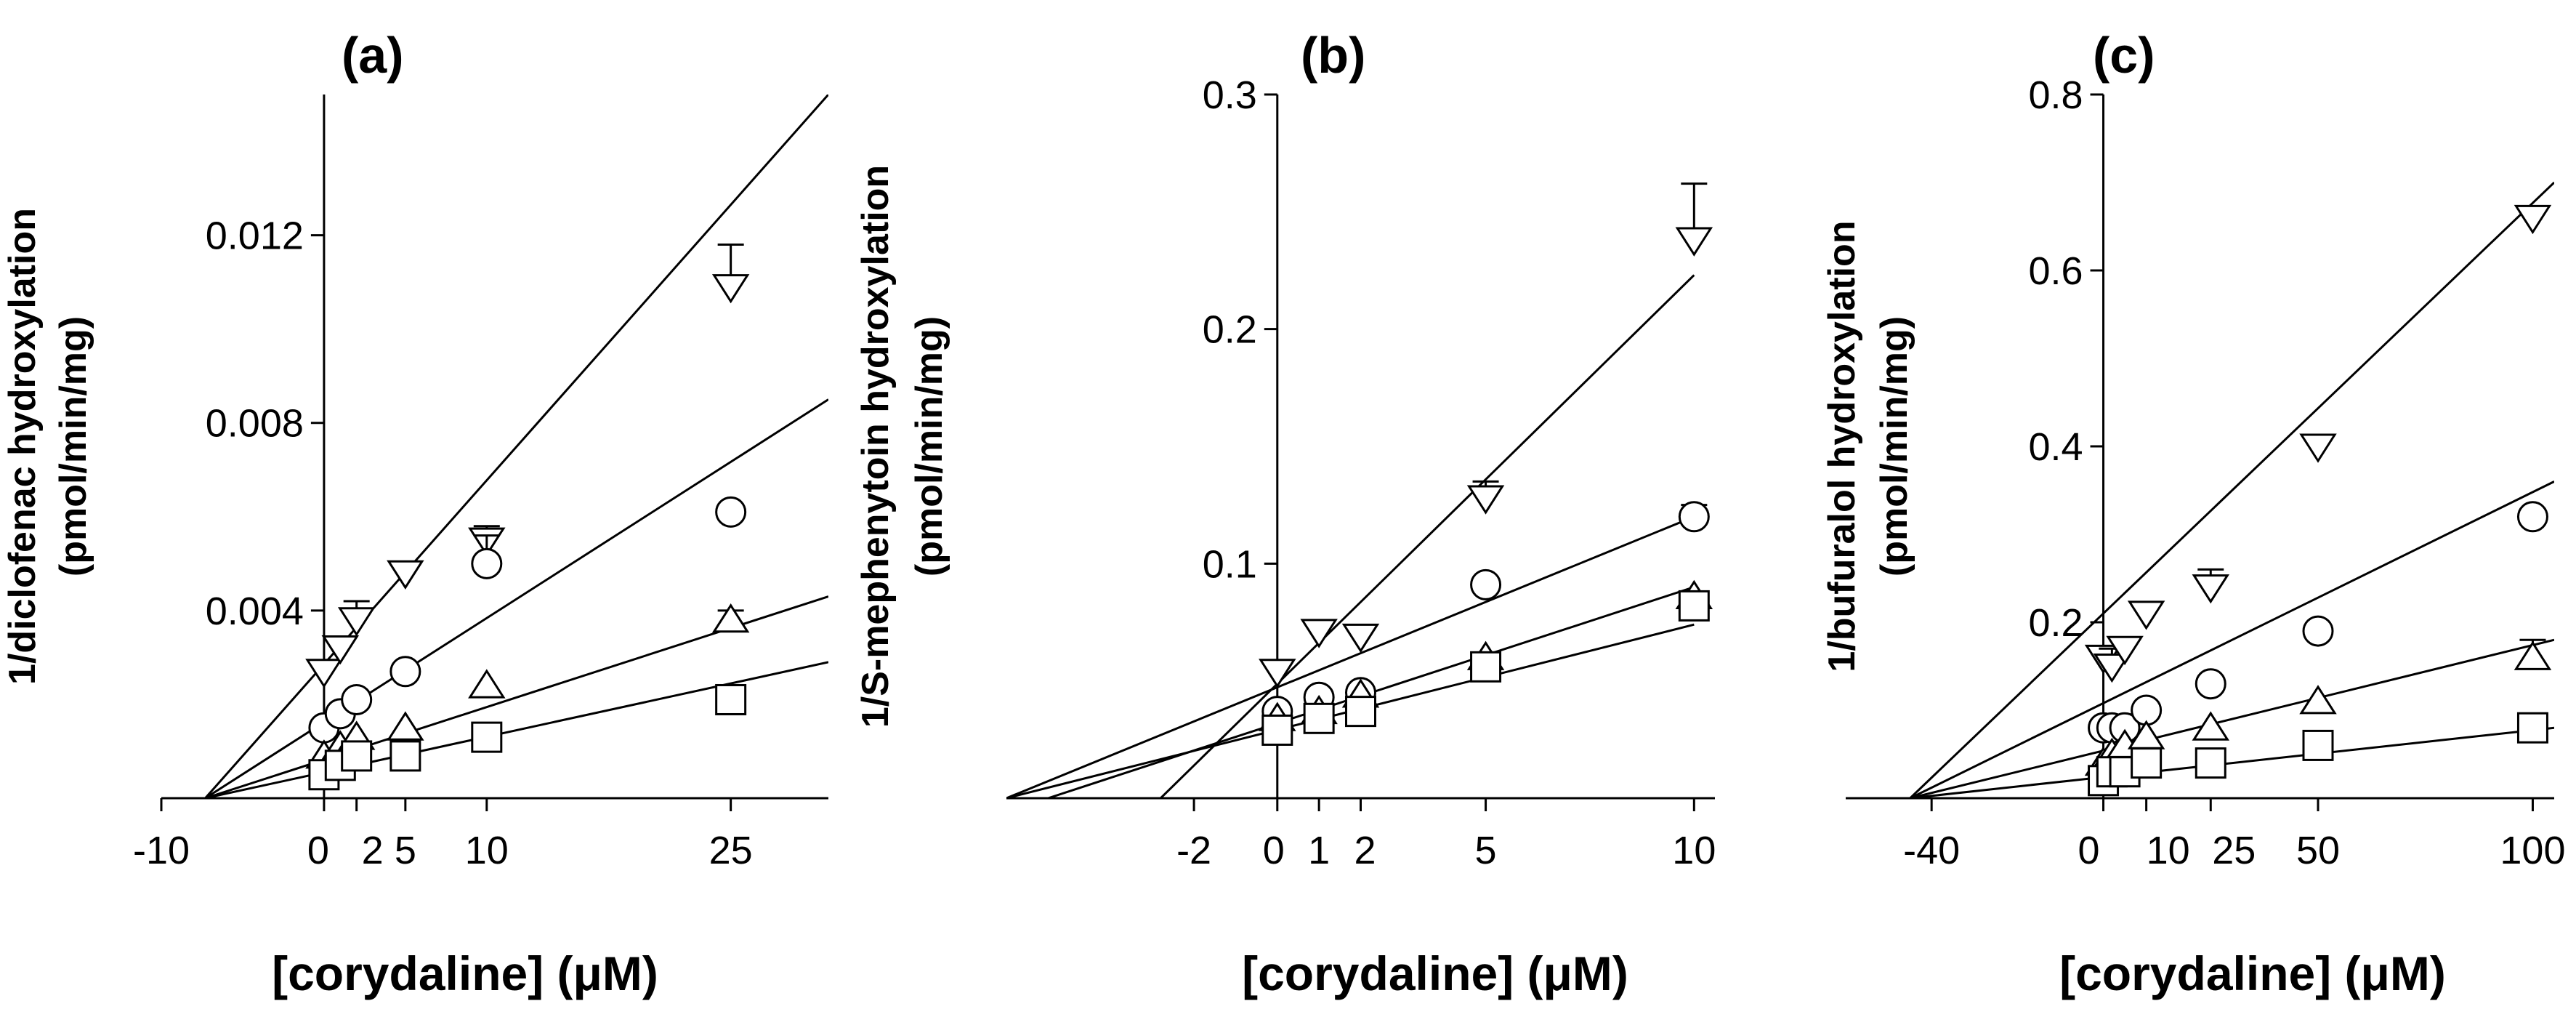  I want to click on y-tick-label: 0.8, so click(2055, 95).